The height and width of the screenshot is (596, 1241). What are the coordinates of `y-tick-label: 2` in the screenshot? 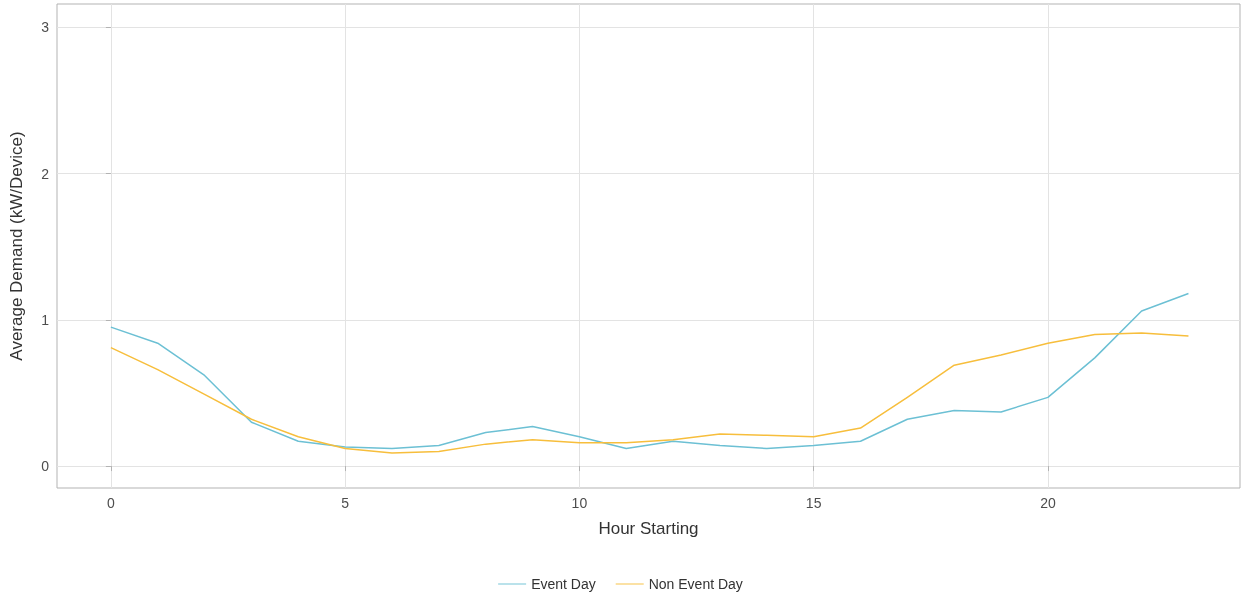 It's located at (45, 173).